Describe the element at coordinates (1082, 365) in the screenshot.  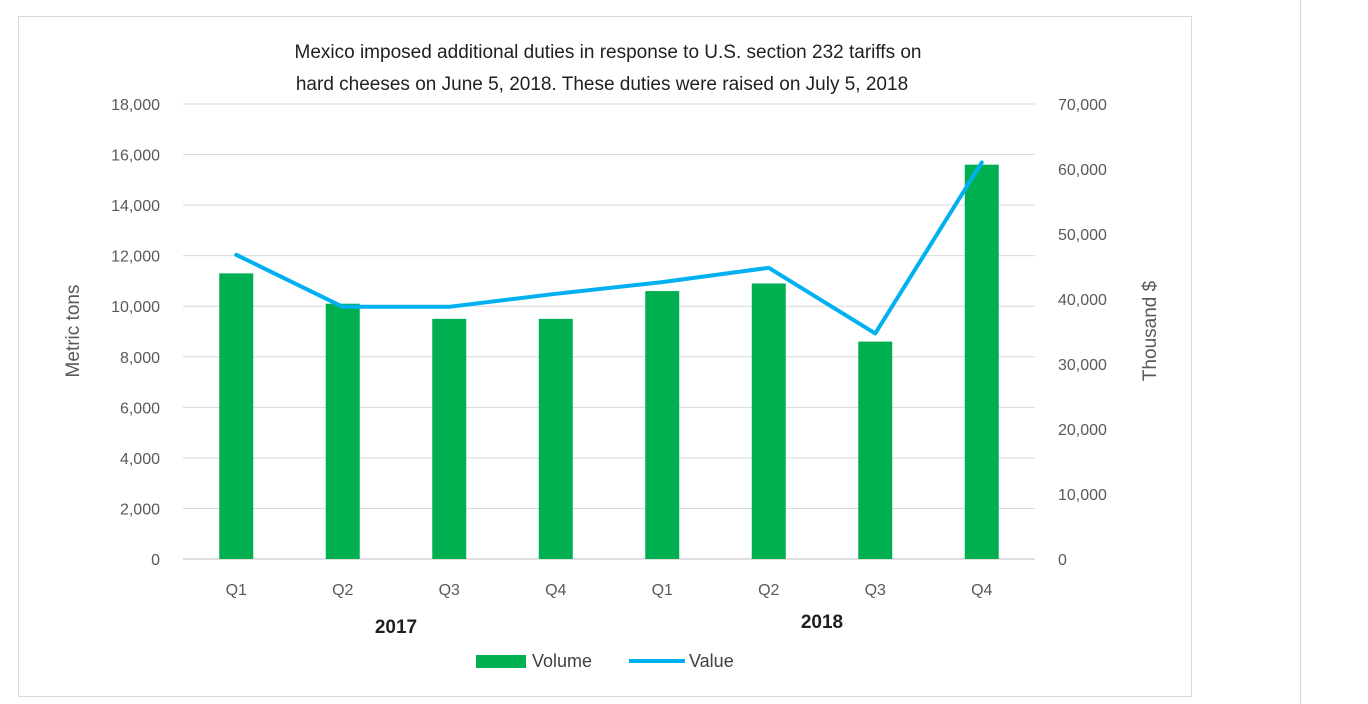
I see `y-right-tick-label: 30,000` at that location.